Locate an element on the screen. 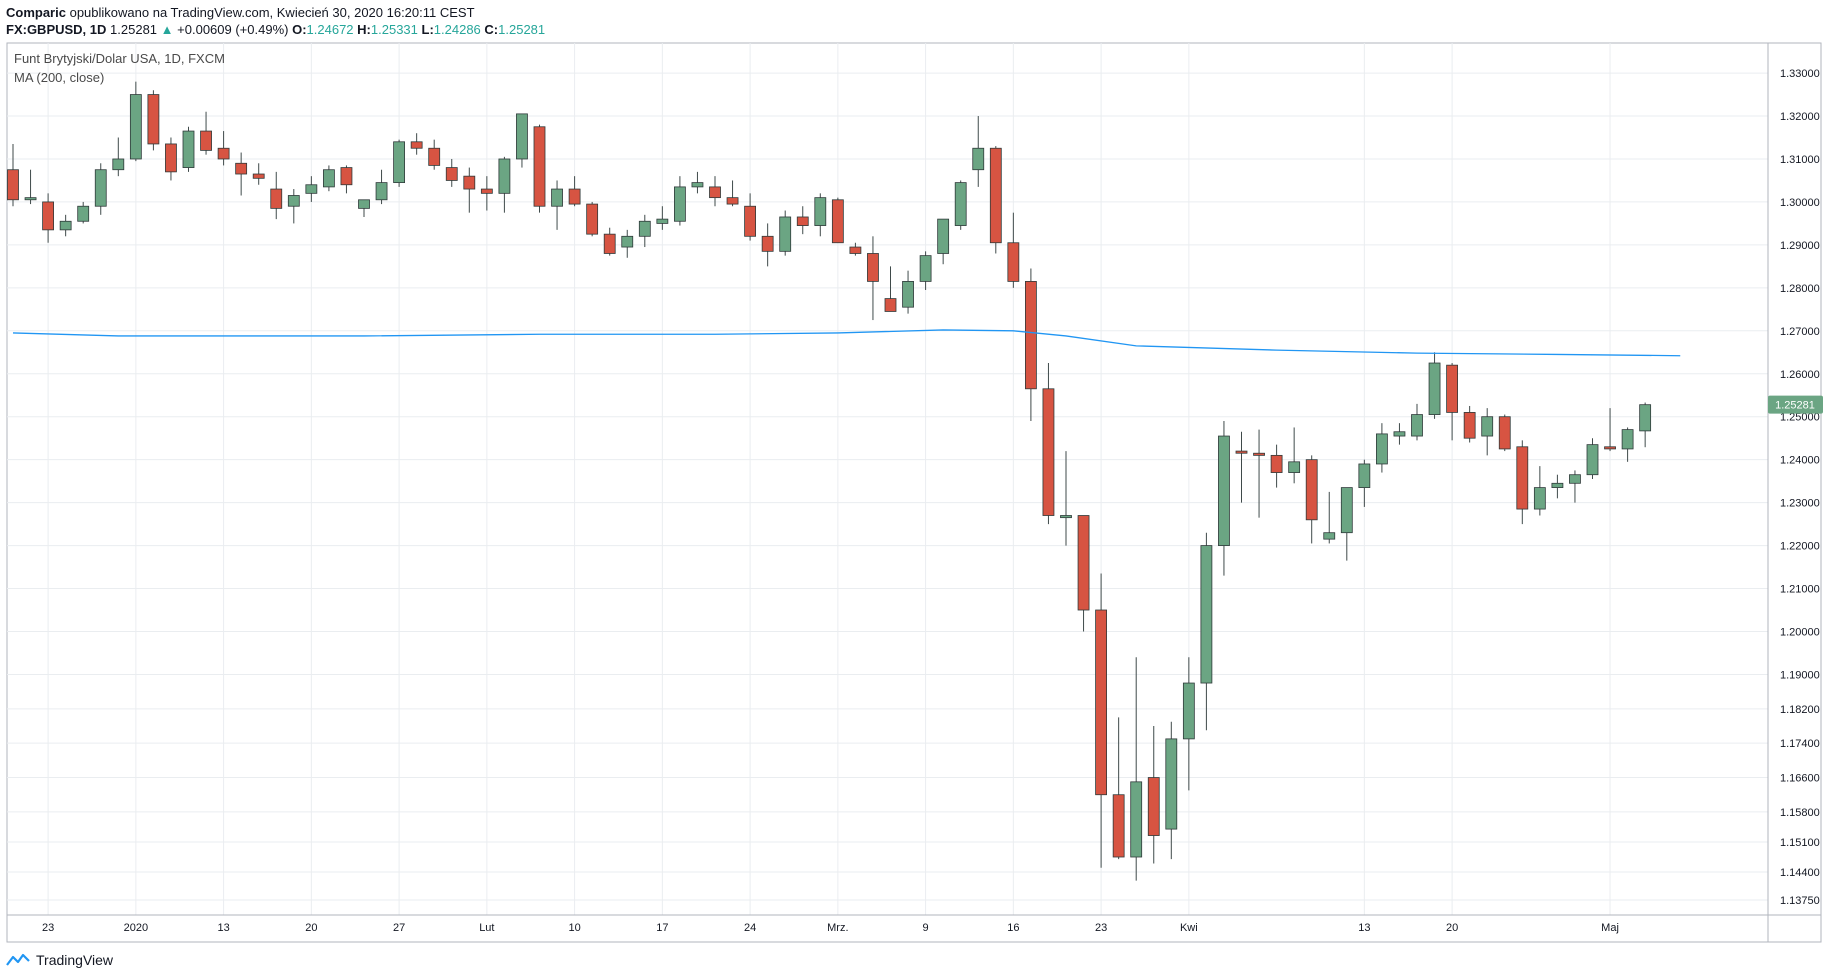 This screenshot has width=1828, height=978. symbol-label: FX:GBPUSD, 1D is located at coordinates (56, 29).